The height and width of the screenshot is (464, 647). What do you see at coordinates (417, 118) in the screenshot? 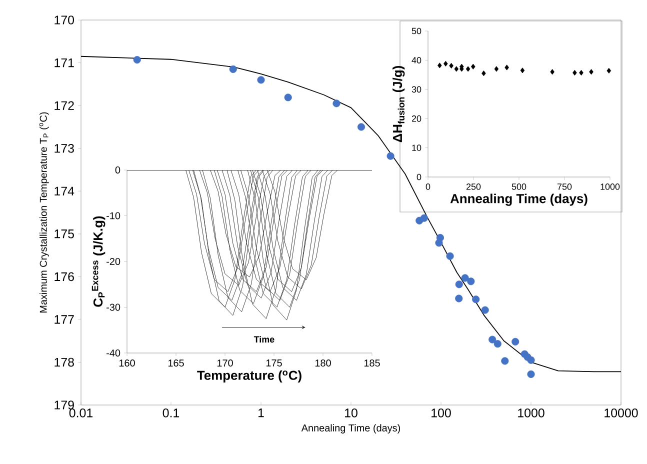
I see `y-tick-label: 20` at bounding box center [417, 118].